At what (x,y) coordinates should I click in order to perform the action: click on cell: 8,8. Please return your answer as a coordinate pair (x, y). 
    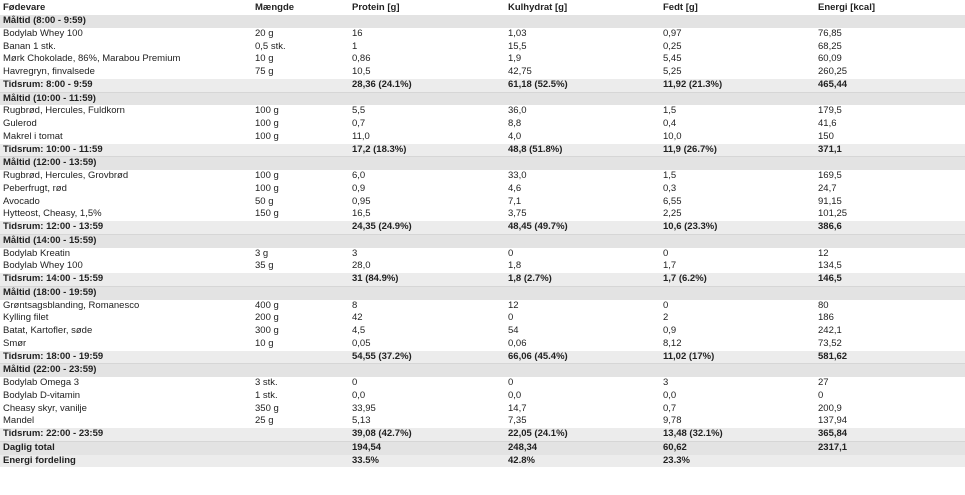
    Looking at the image, I should click on (582, 124).